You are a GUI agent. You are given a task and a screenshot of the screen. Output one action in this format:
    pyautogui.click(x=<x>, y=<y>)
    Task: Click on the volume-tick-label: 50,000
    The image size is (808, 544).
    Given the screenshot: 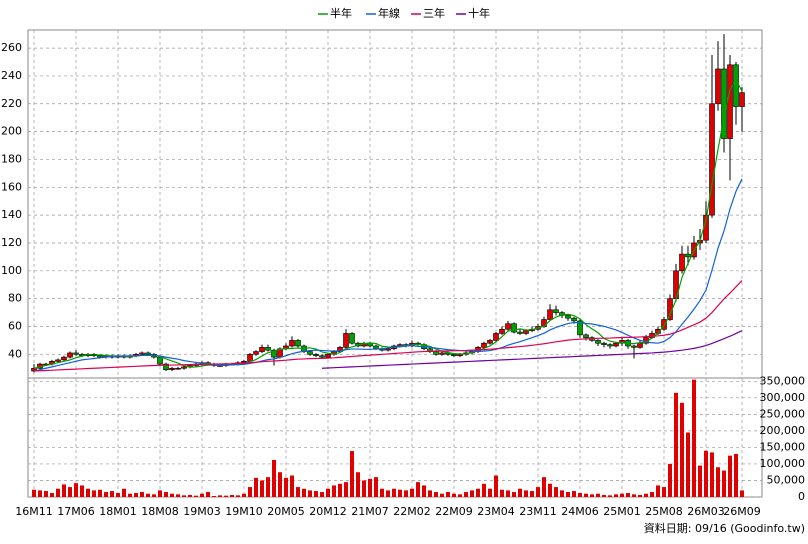 What is the action you would take?
    pyautogui.click(x=786, y=479)
    